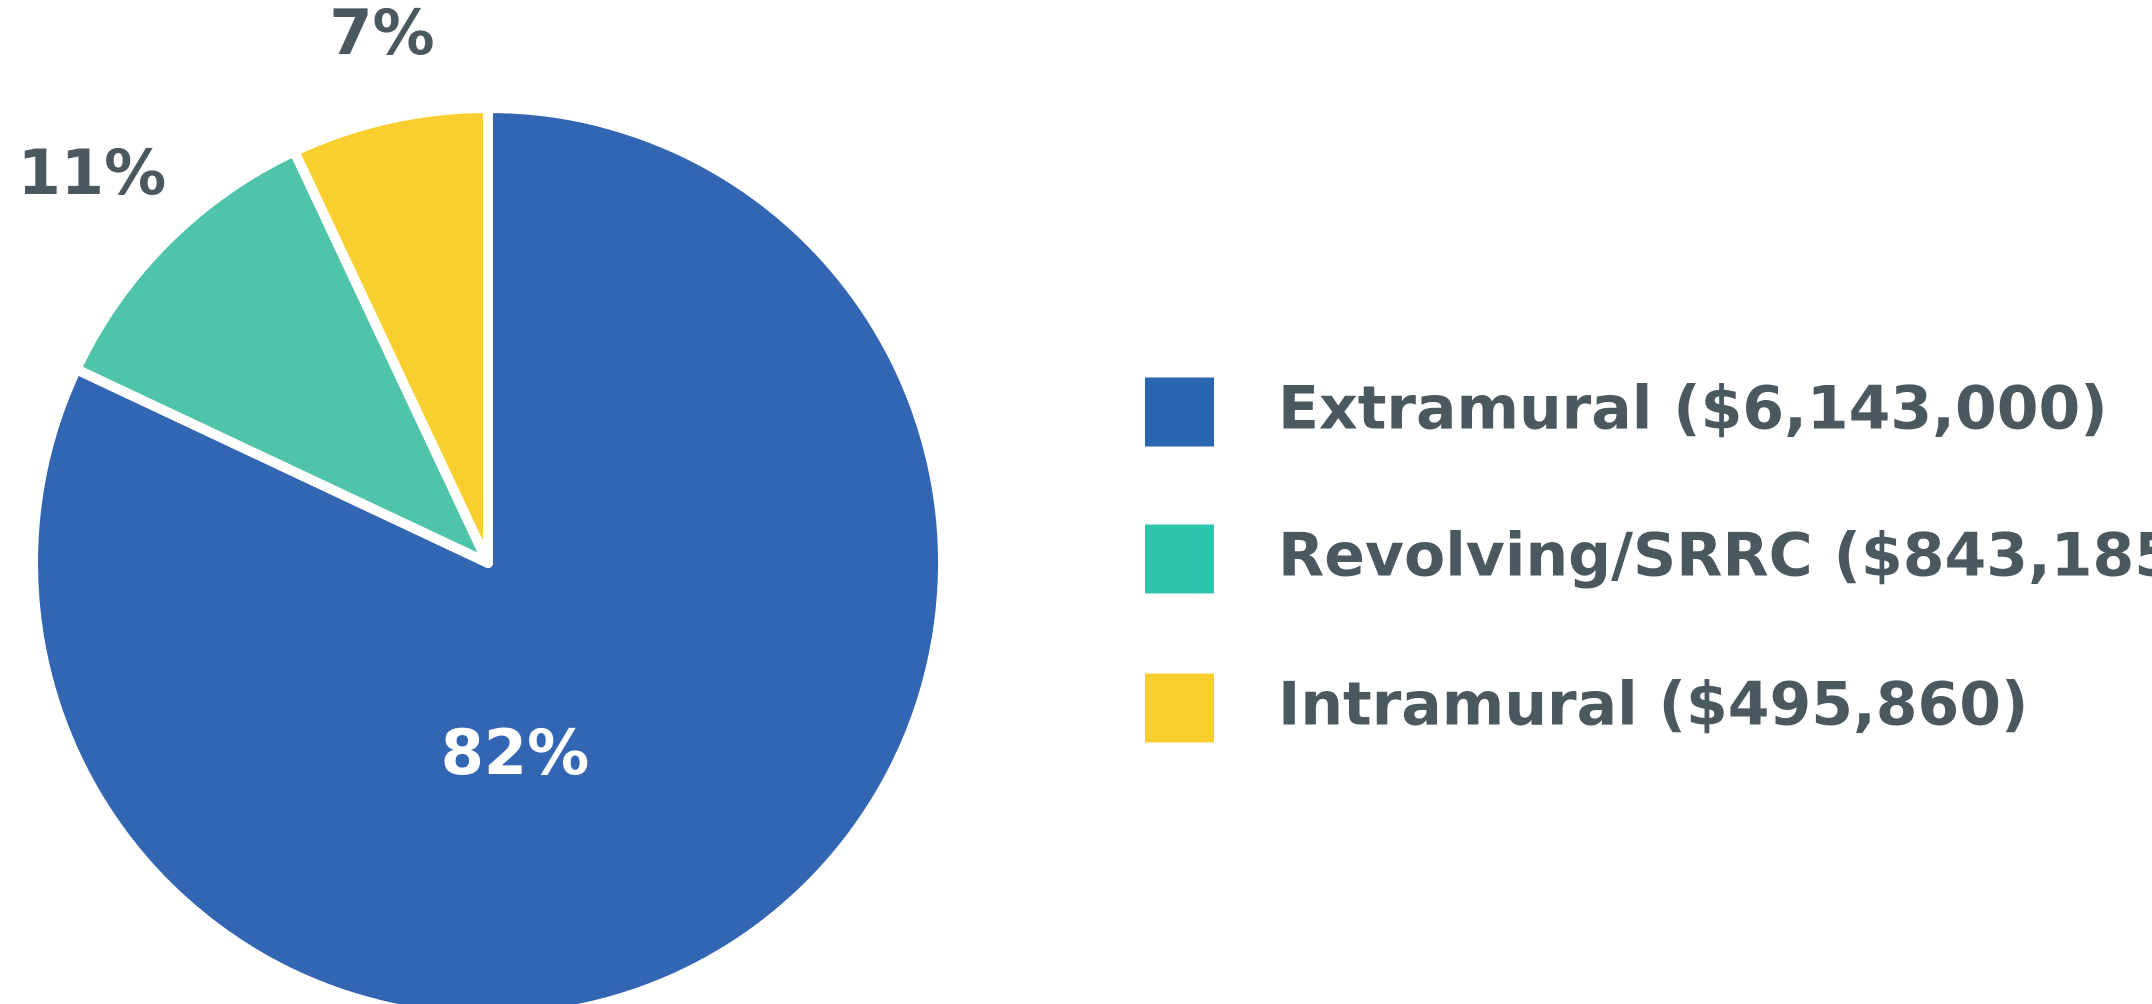  I want to click on legend-label-2: Intramural ($495,860), so click(1653, 705).